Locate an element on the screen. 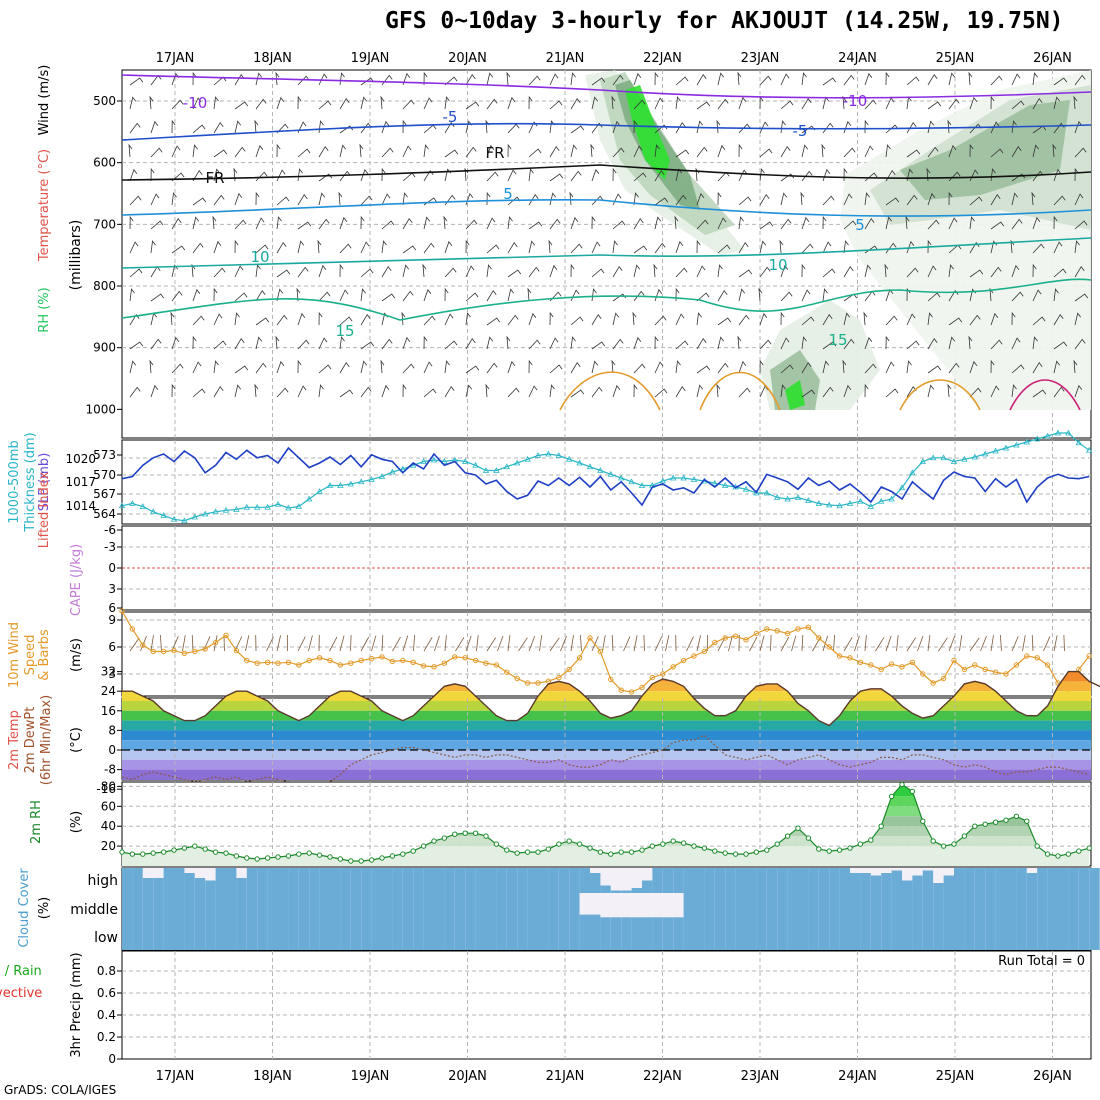 This screenshot has width=1100, height=1100. cloud-side-labels: Cloud Cover (%) is located at coordinates (34, 908).